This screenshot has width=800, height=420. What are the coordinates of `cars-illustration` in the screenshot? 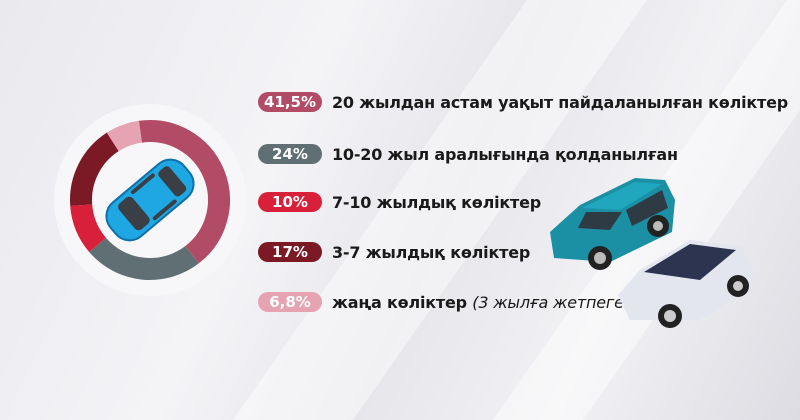 It's located at (652, 253).